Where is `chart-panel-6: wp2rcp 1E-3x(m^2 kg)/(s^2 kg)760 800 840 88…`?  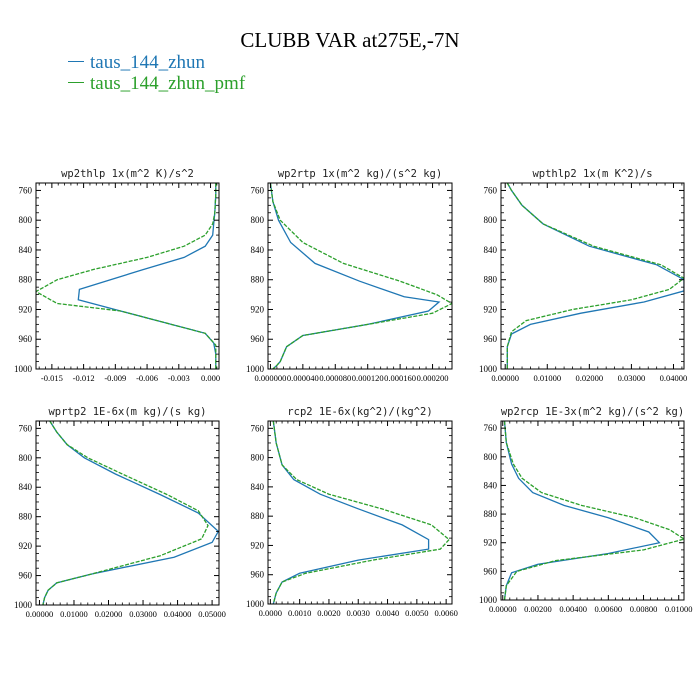
chart-panel-6: wp2rcp 1E-3x(m^2 kg)/(s^2 kg)760 800 840 88… is located at coordinates (586, 510).